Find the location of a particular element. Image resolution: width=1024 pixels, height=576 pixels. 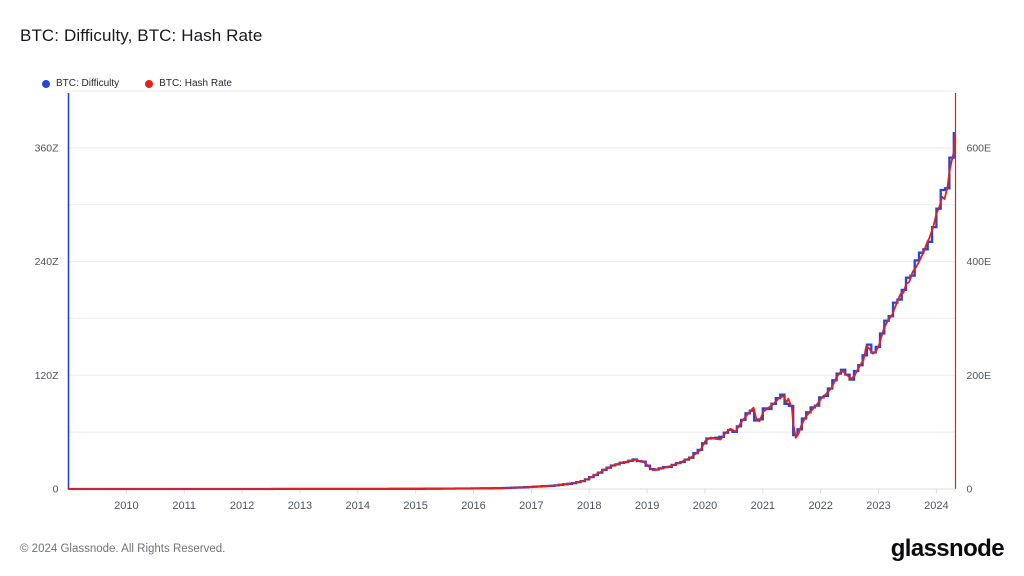

x-axis-tick-label: 2011 is located at coordinates (184, 506).